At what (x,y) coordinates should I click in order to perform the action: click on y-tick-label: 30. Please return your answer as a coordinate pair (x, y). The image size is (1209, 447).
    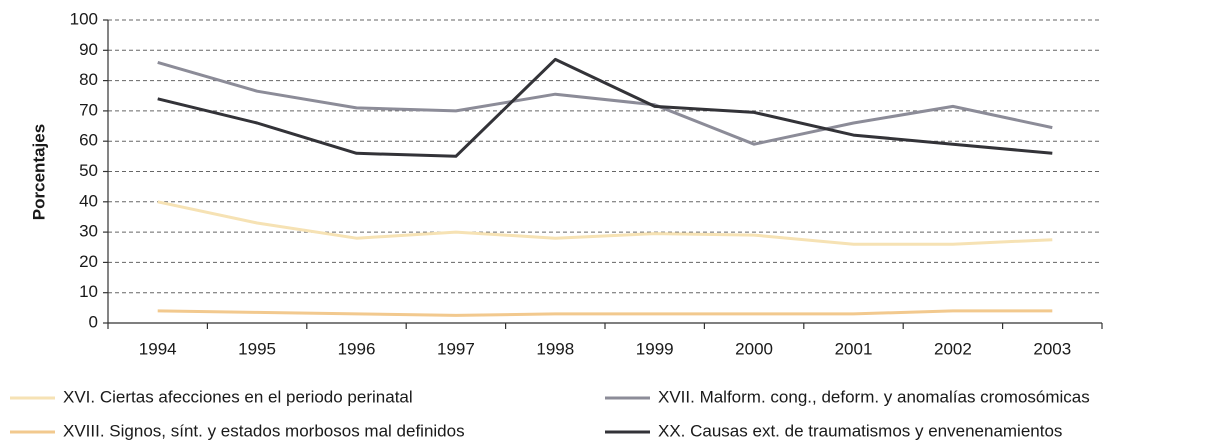
    Looking at the image, I should click on (88, 231).